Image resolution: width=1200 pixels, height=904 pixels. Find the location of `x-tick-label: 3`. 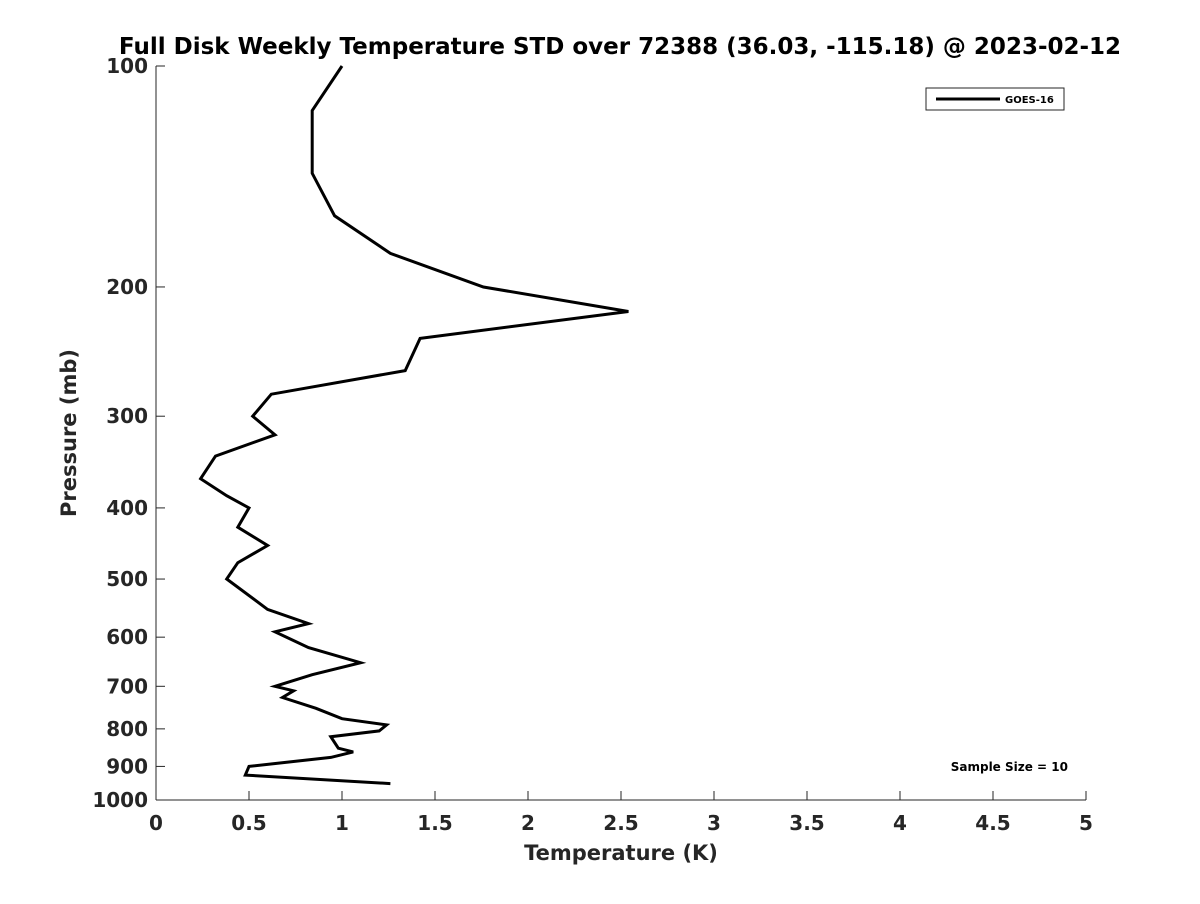

x-tick-label: 3 is located at coordinates (714, 823).